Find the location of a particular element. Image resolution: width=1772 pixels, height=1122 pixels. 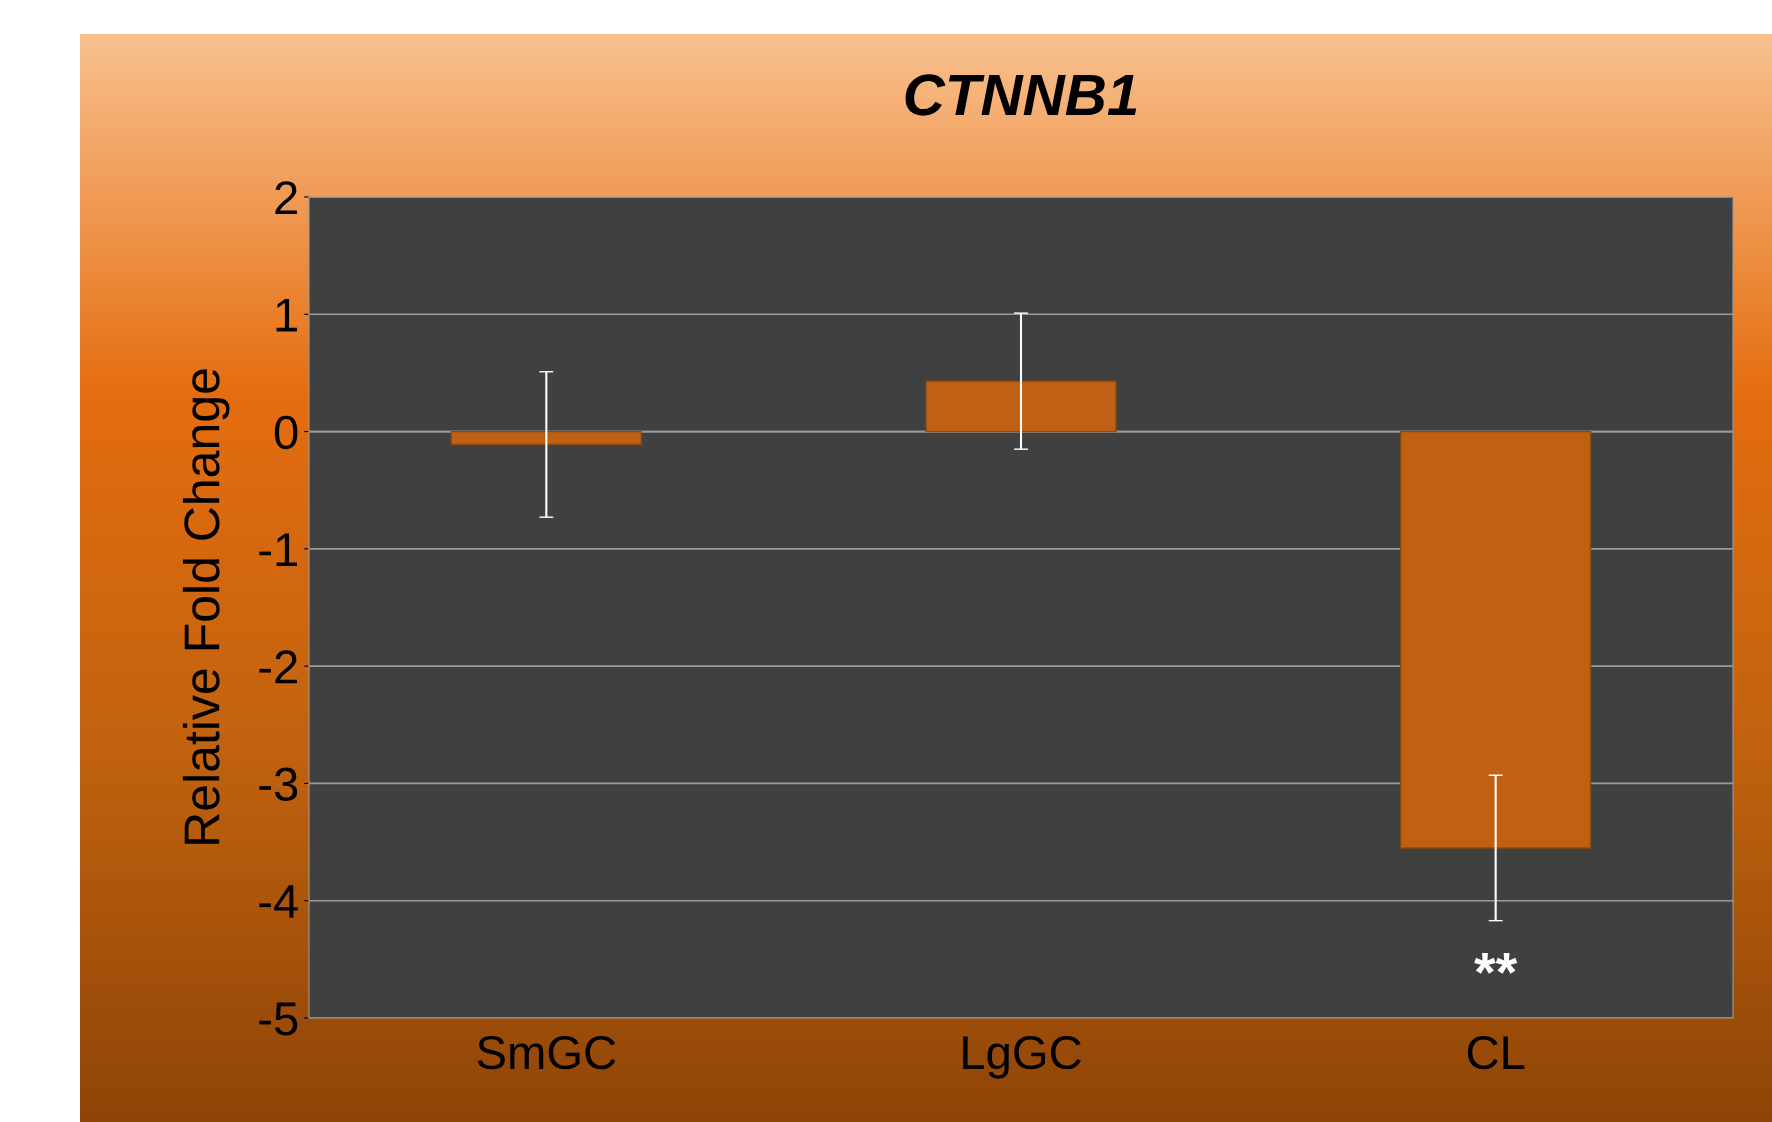

y-tick-label: 2 is located at coordinates (286, 198).